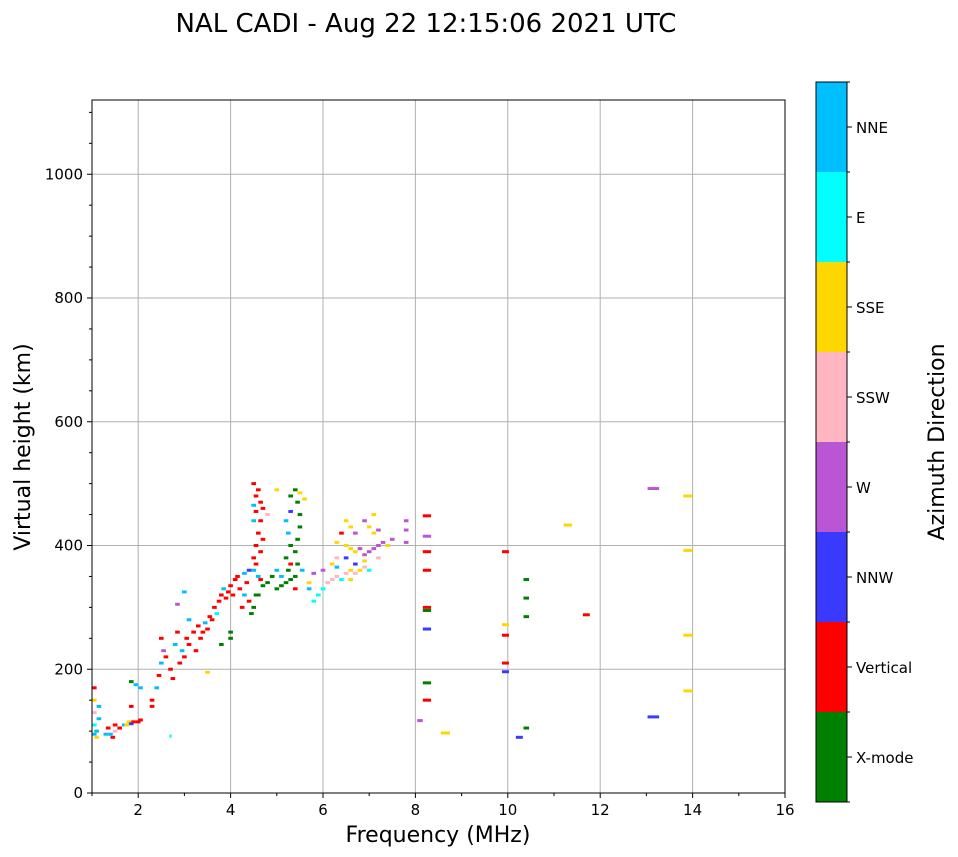  I want to click on colorbar-tick-label: NNW, so click(874, 578).